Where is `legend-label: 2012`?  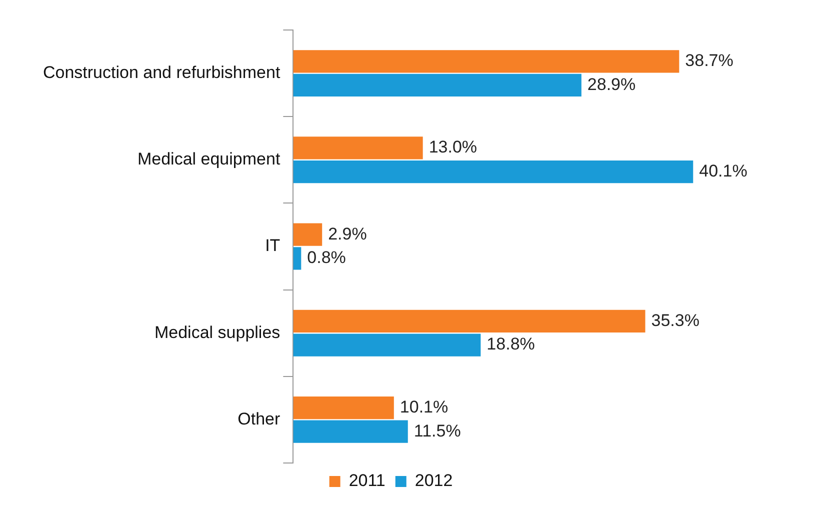 legend-label: 2012 is located at coordinates (433, 480).